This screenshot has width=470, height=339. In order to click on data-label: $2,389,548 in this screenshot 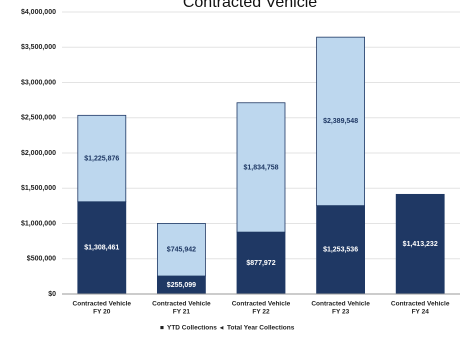, I will do `click(340, 121)`.